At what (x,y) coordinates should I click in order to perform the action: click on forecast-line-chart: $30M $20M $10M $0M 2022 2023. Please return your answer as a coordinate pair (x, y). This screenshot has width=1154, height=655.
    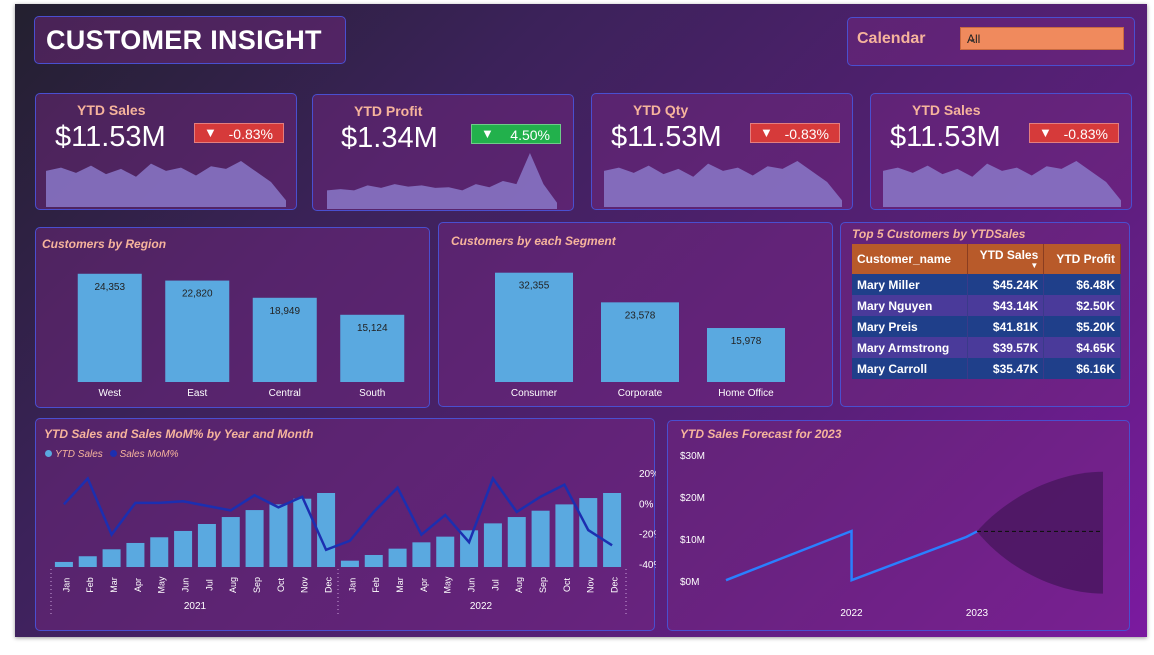
    Looking at the image, I should click on (891, 535).